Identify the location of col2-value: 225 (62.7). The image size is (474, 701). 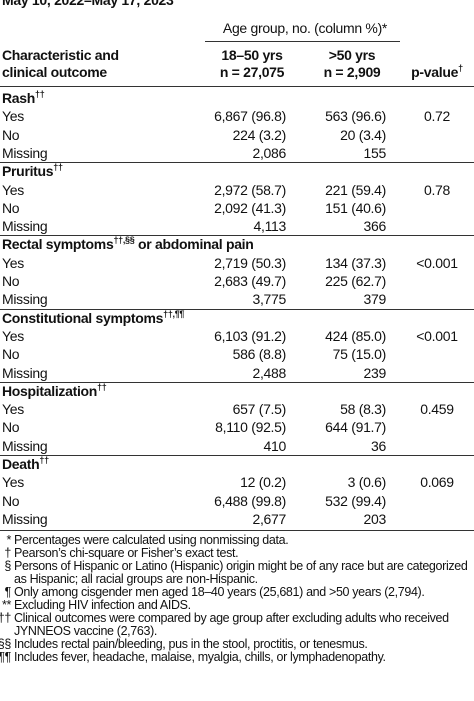
(355, 281).